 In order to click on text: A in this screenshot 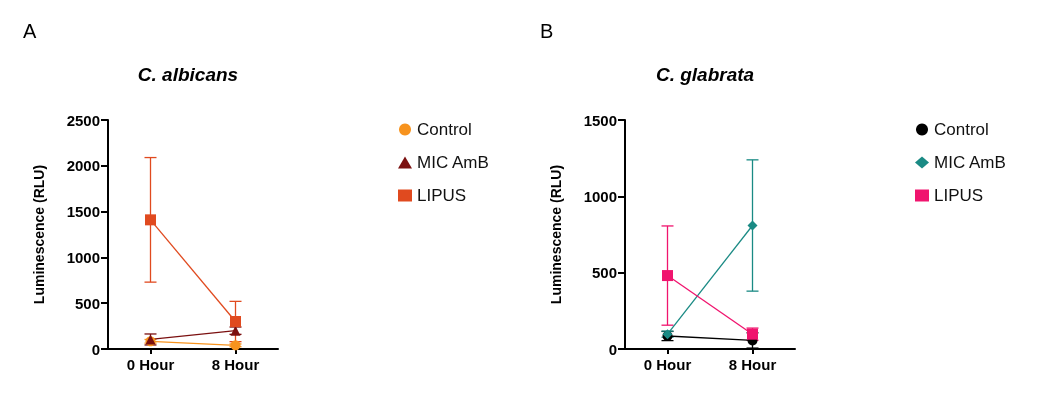, I will do `click(30, 31)`.